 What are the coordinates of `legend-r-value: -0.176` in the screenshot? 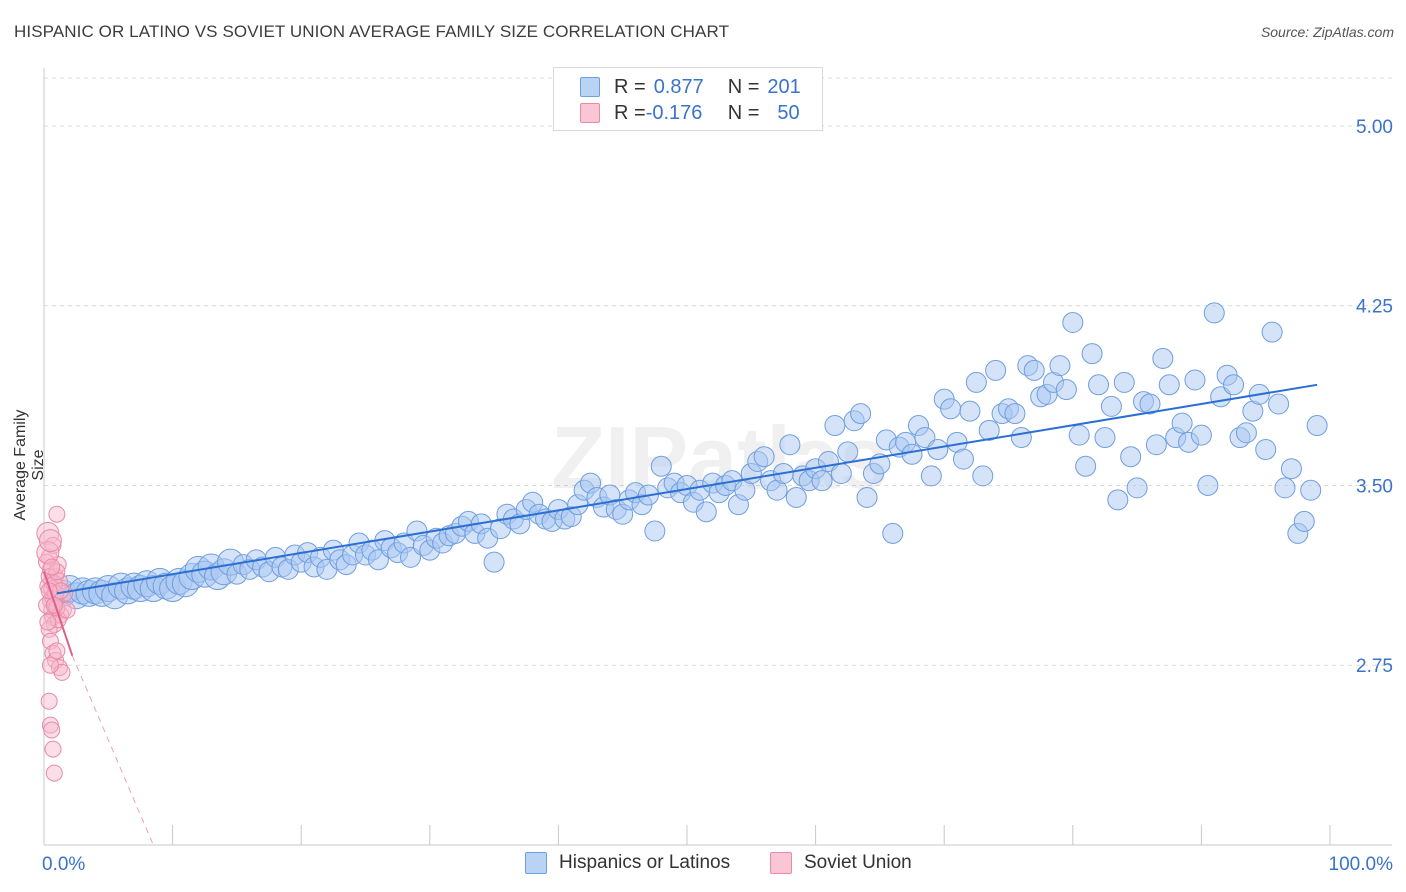 It's located at (674, 112).